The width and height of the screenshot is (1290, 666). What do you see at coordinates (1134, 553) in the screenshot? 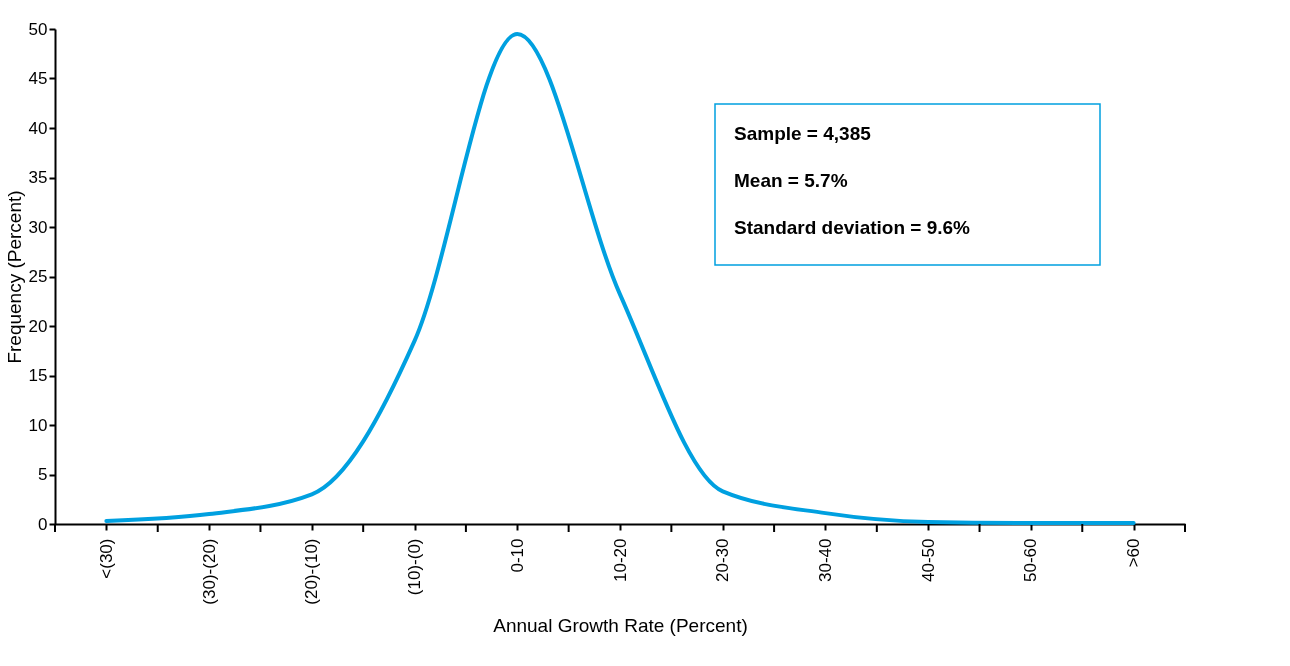
I see `x-tick-label: >60` at bounding box center [1134, 553].